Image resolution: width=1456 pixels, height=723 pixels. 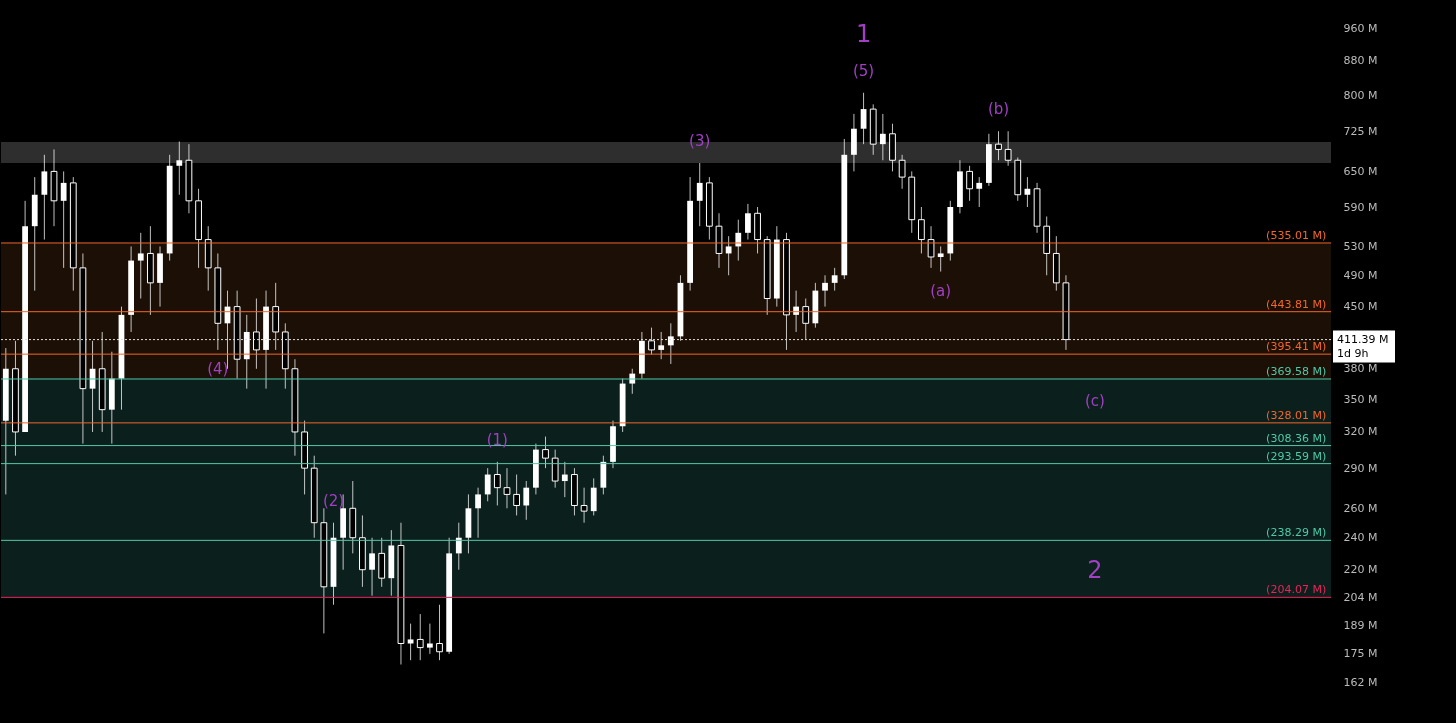 What do you see at coordinates (1360, 538) in the screenshot?
I see `y-tick-label: 240 M` at bounding box center [1360, 538].